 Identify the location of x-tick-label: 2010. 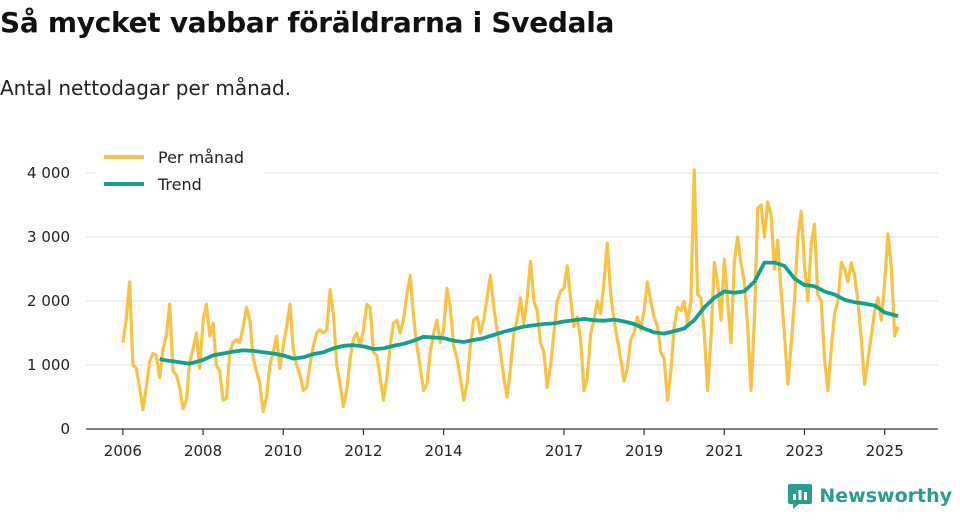
(283, 451).